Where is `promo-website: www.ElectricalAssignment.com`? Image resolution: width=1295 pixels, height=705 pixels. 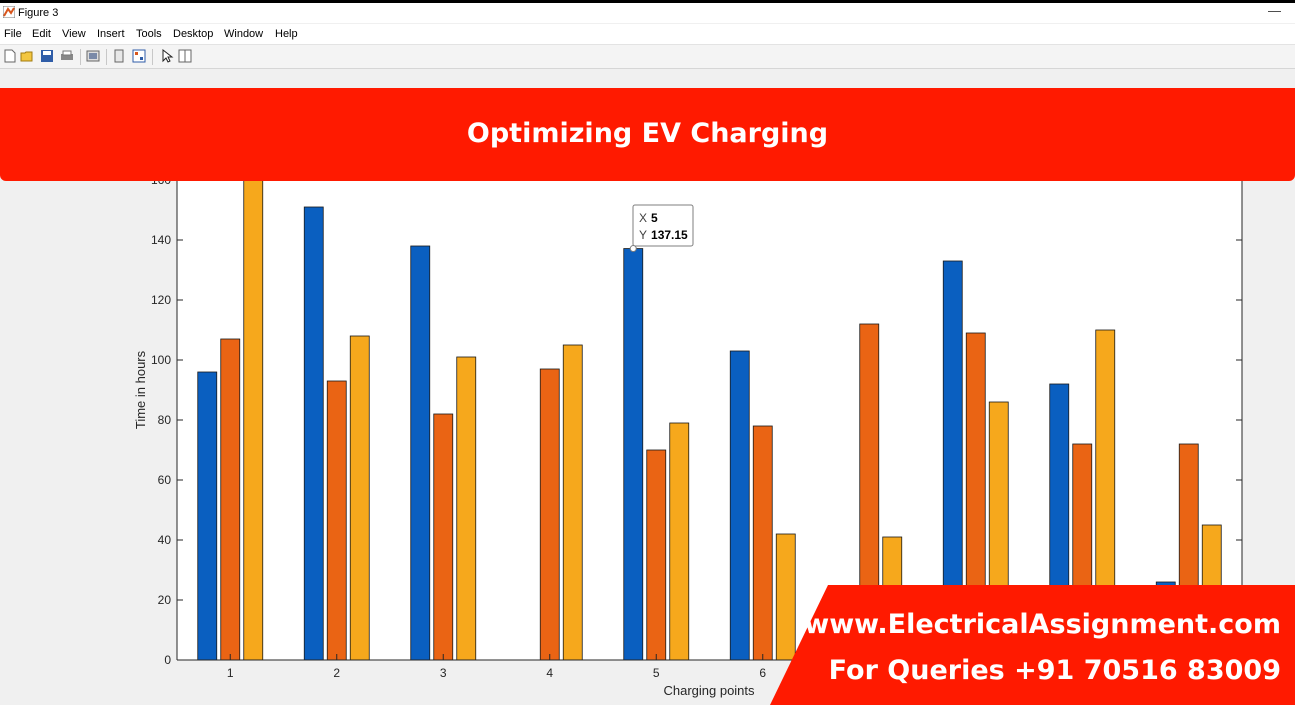 promo-website: www.ElectricalAssignment.com is located at coordinates (1042, 624).